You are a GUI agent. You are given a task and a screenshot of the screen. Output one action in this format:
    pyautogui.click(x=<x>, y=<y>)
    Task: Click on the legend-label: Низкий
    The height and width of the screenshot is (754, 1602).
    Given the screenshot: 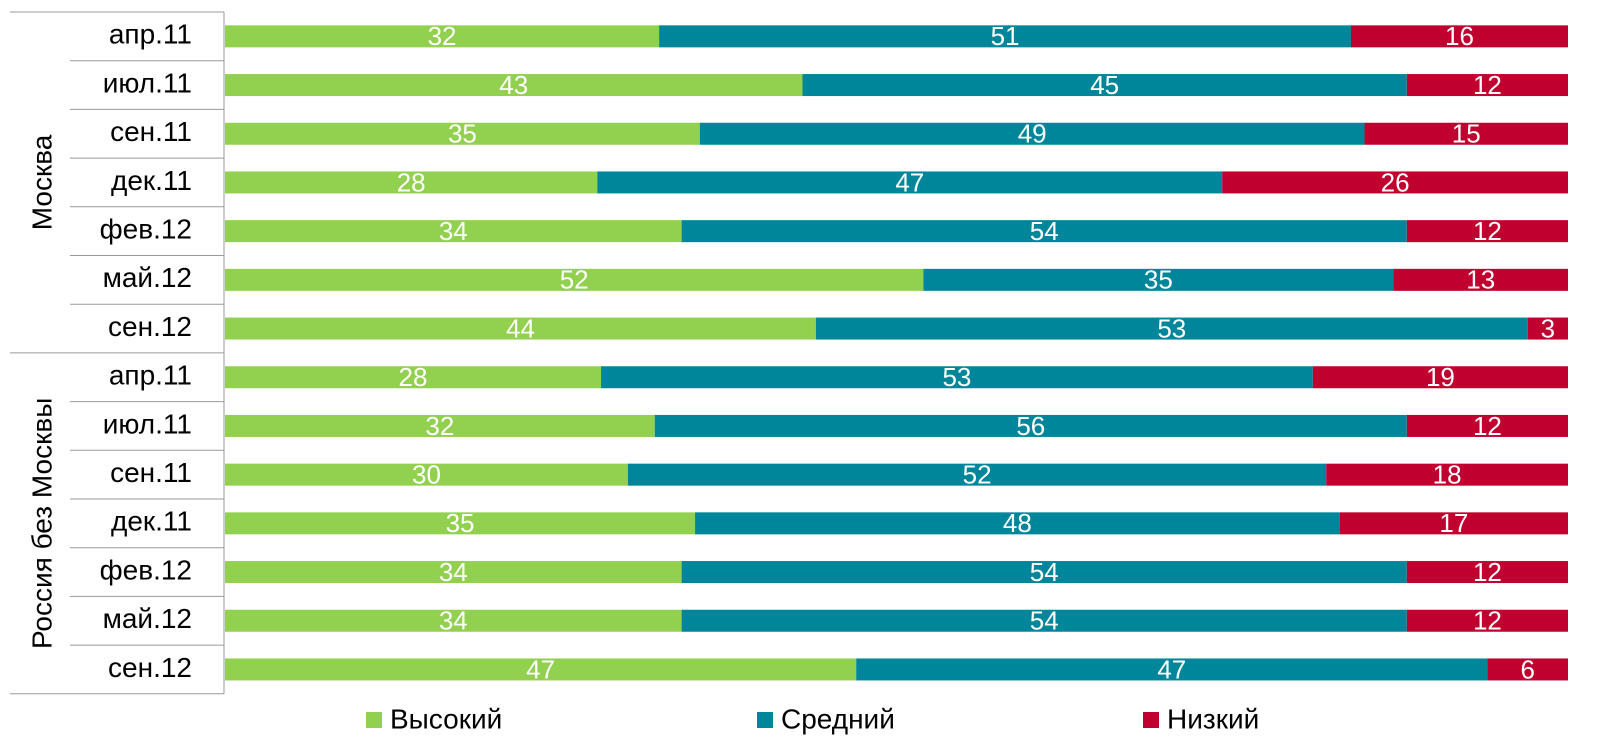 What is the action you would take?
    pyautogui.click(x=1213, y=718)
    